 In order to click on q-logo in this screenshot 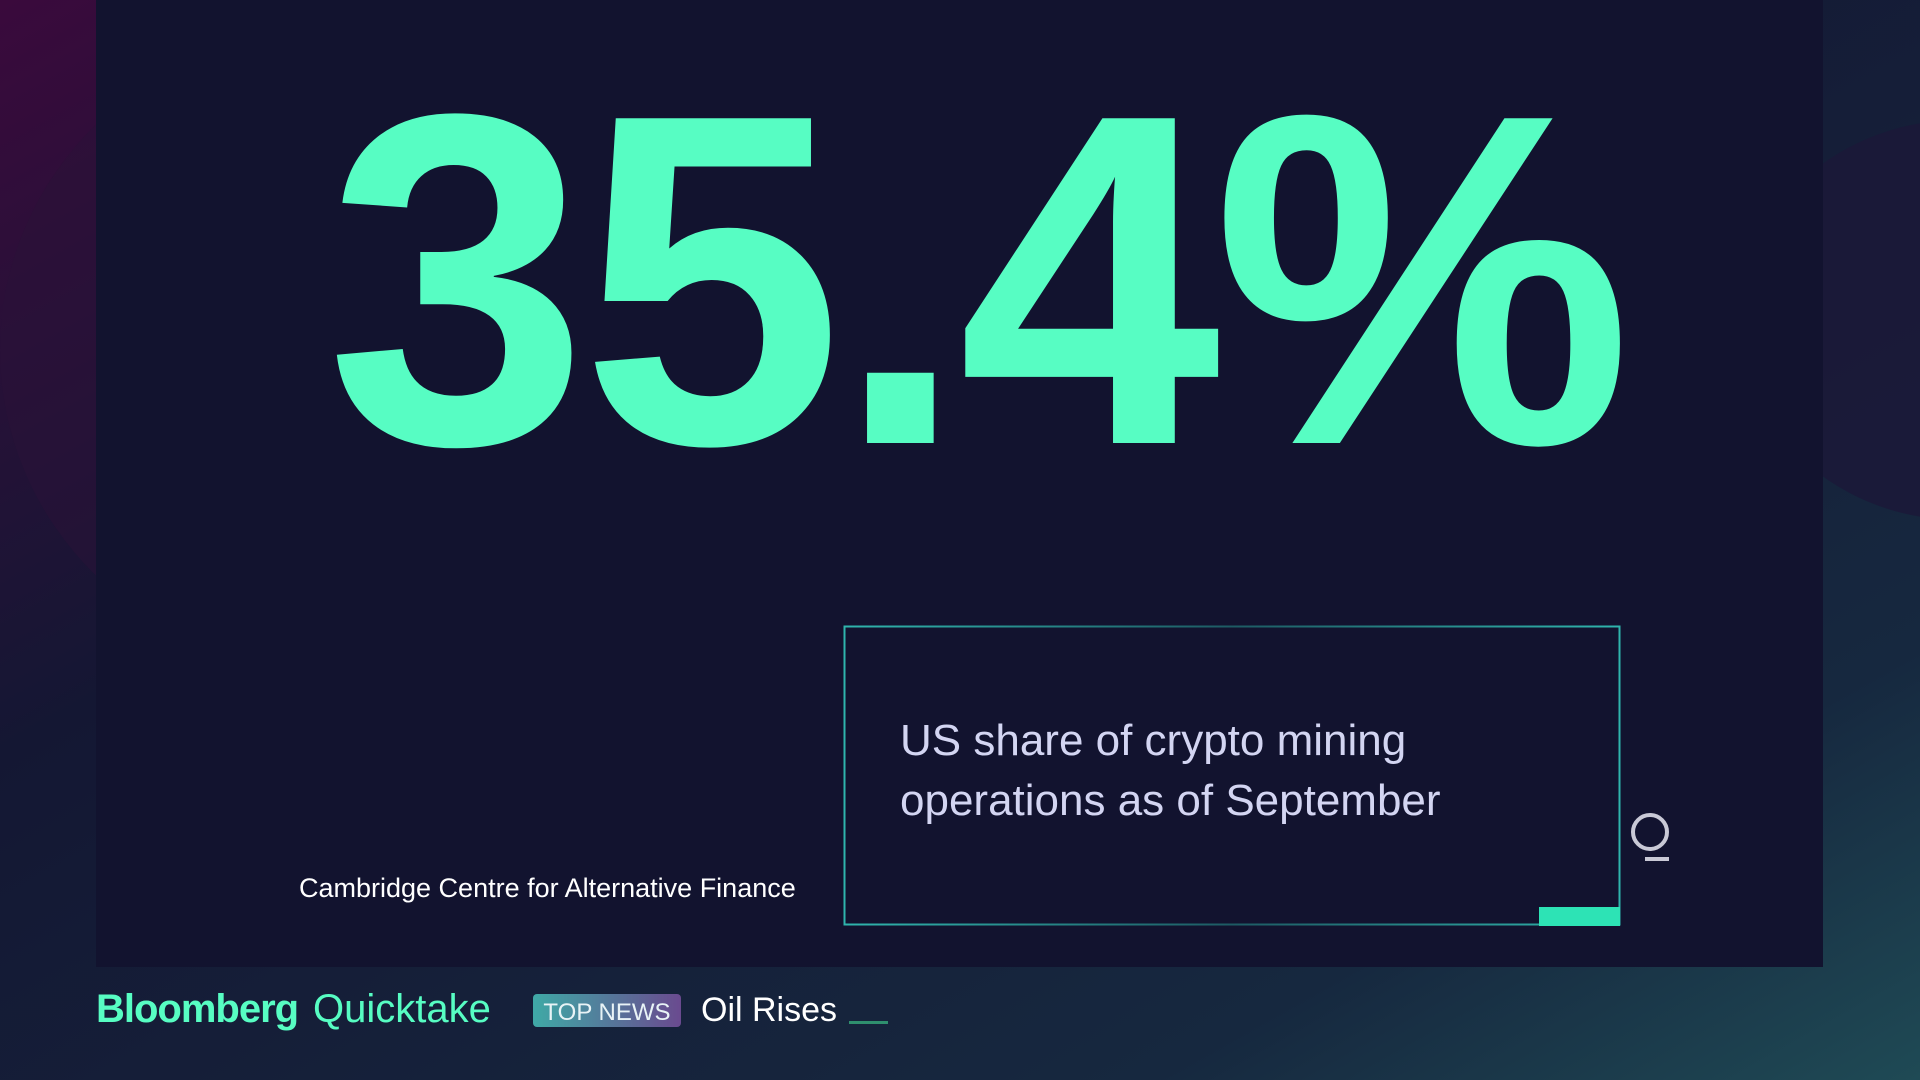, I will do `click(1650, 837)`.